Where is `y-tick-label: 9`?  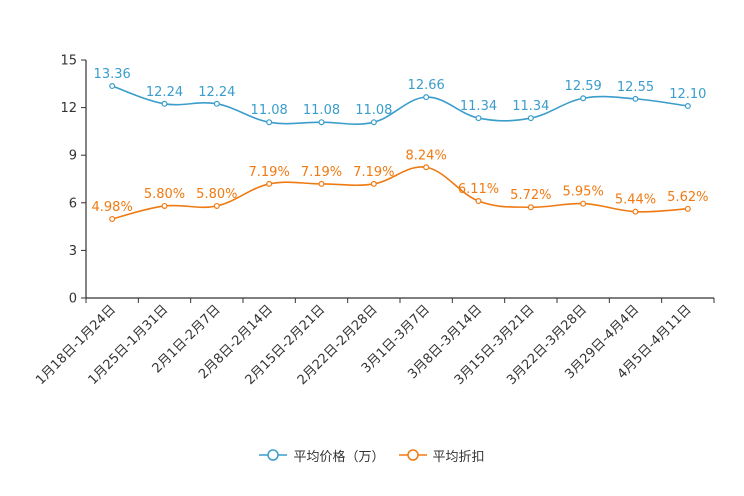 y-tick-label: 9 is located at coordinates (73, 156).